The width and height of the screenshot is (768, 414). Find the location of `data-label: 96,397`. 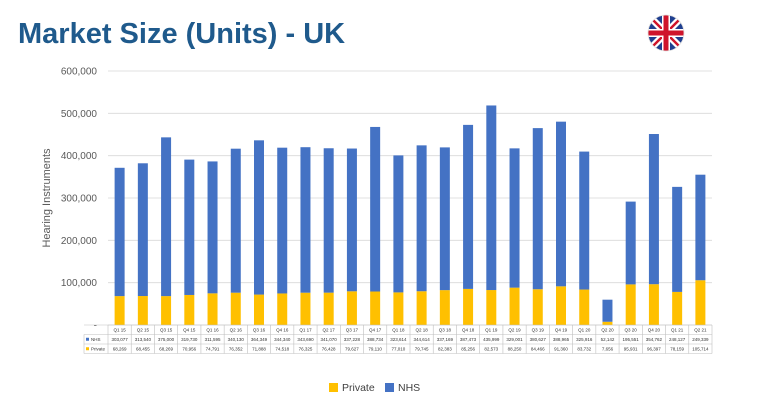

data-label: 96,397 is located at coordinates (654, 348).